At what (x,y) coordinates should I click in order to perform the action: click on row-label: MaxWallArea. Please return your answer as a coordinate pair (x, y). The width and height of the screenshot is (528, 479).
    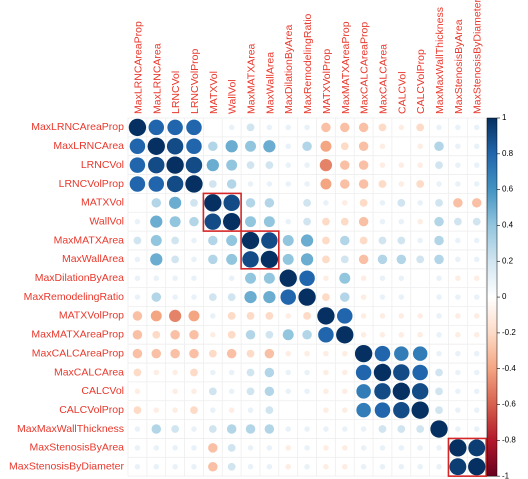
    Looking at the image, I should click on (93, 259).